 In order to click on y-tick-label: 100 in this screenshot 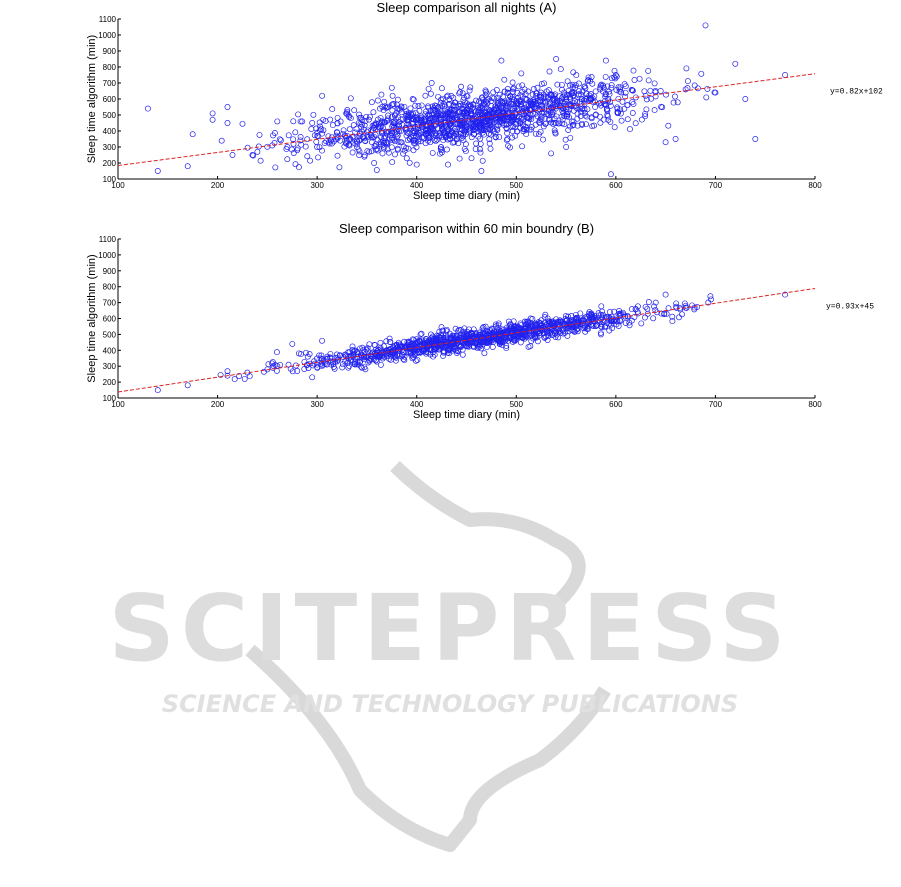, I will do `click(110, 179)`.